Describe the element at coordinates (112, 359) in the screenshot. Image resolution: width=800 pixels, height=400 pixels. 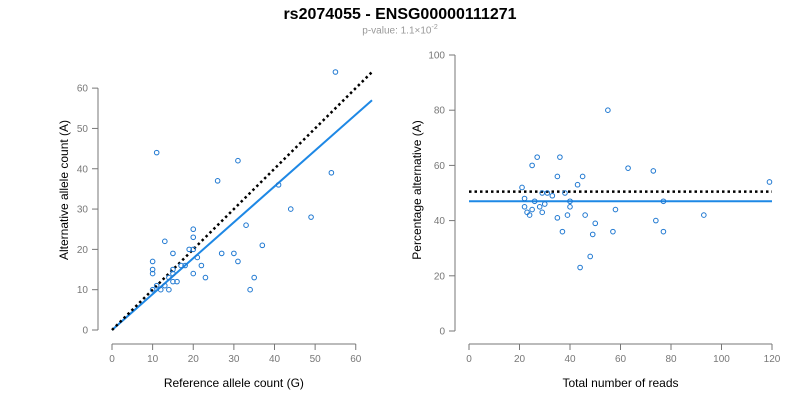
I see `panel-1-x-tick-label: 0` at that location.